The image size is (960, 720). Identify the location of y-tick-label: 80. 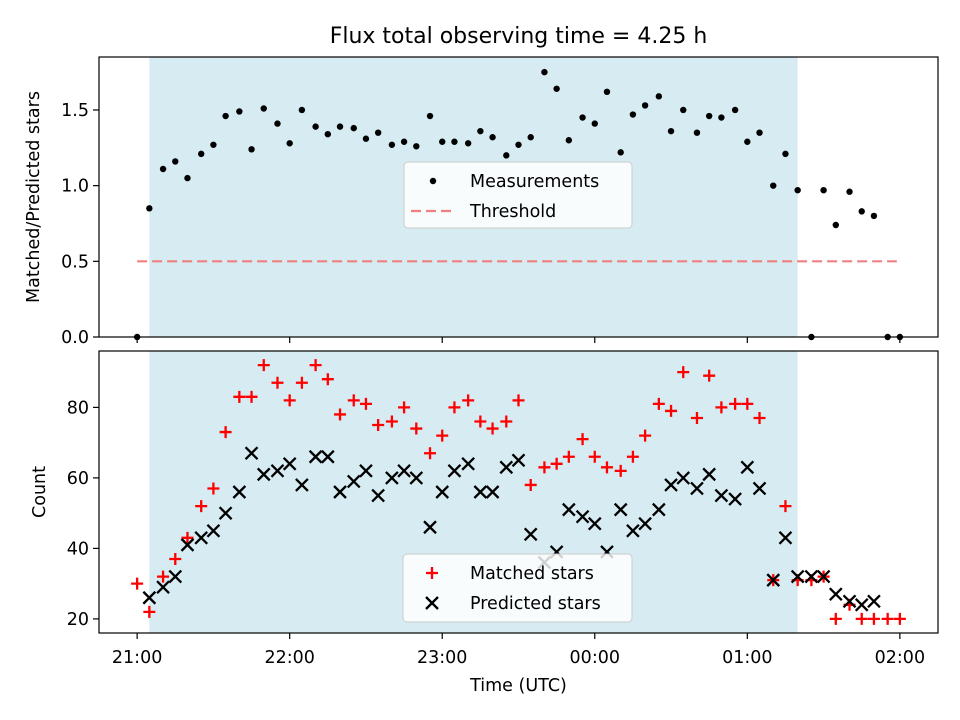
(78, 408).